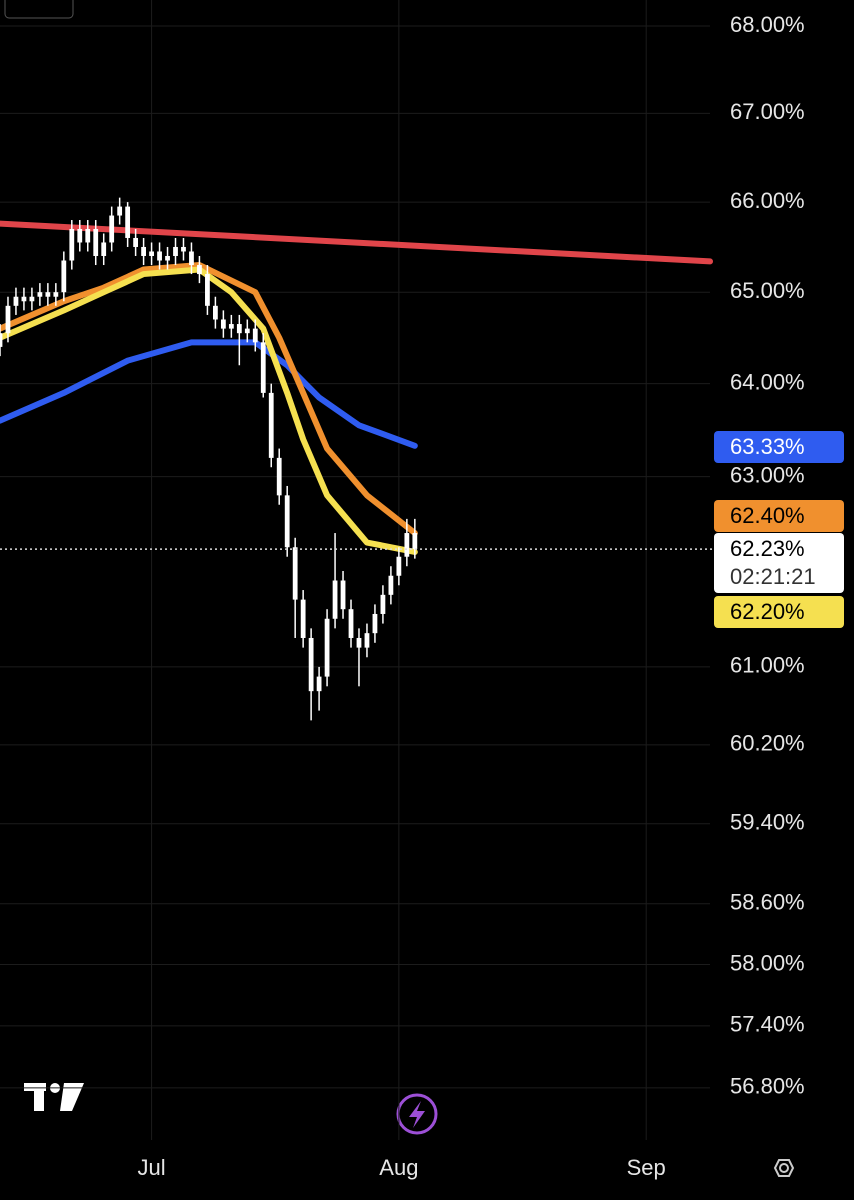  Describe the element at coordinates (767, 24) in the screenshot. I see `y-tick-label: 68.00%` at that location.